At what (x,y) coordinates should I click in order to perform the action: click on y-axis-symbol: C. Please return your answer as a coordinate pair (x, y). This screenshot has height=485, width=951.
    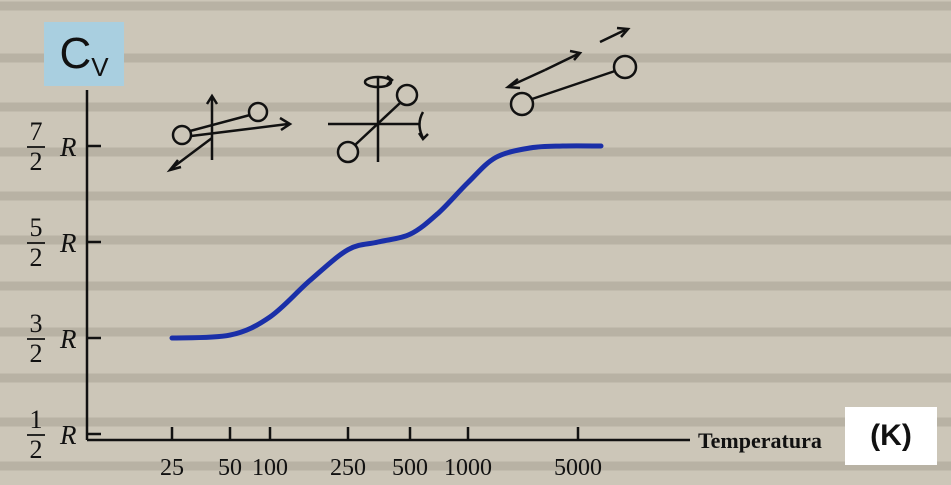
    Looking at the image, I should click on (75, 53).